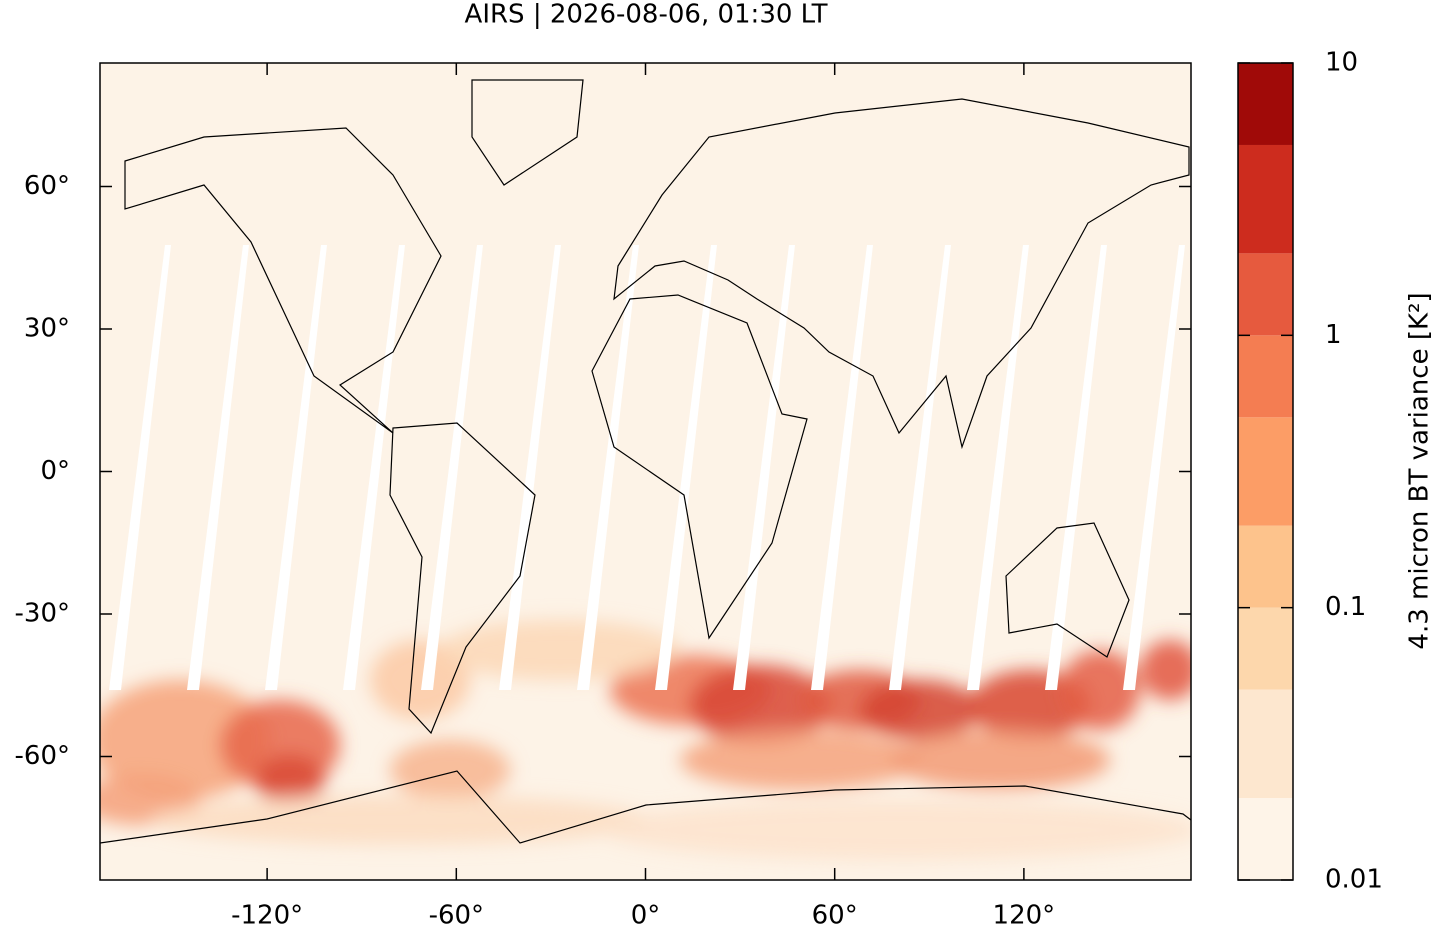 The height and width of the screenshot is (934, 1442). I want to click on colorbar-tick-label: 10, so click(1341, 63).